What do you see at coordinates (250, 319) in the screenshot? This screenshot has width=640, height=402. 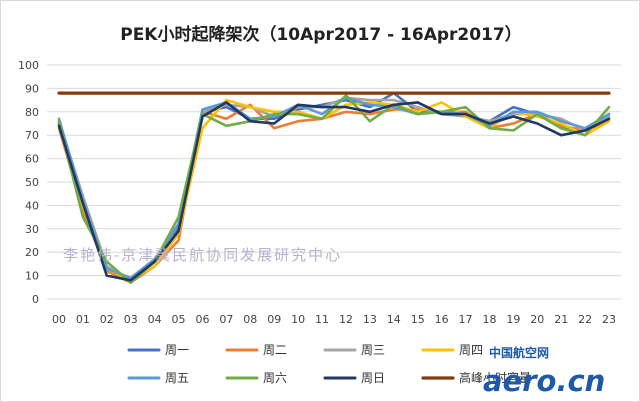 I see `x-tick-label: 08` at bounding box center [250, 319].